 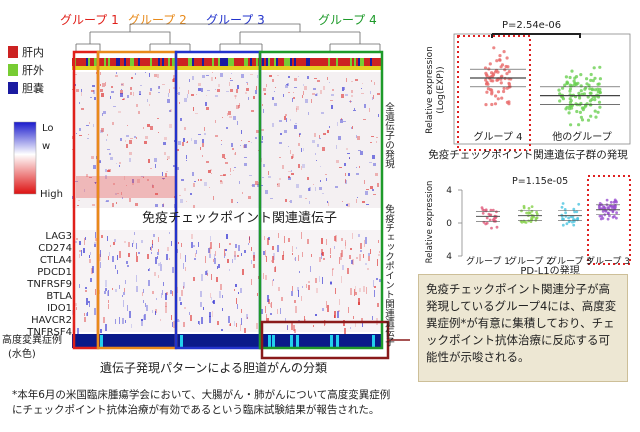 What do you see at coordinates (181, 341) in the screenshot?
I see `tmb-case` at bounding box center [181, 341].